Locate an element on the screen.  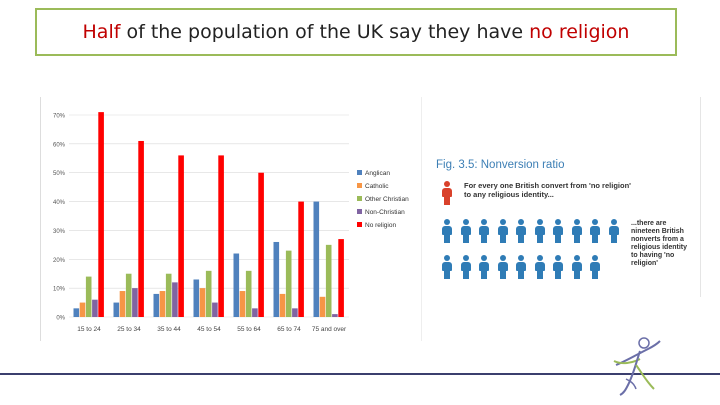
legend-label: No religion is located at coordinates (380, 225).